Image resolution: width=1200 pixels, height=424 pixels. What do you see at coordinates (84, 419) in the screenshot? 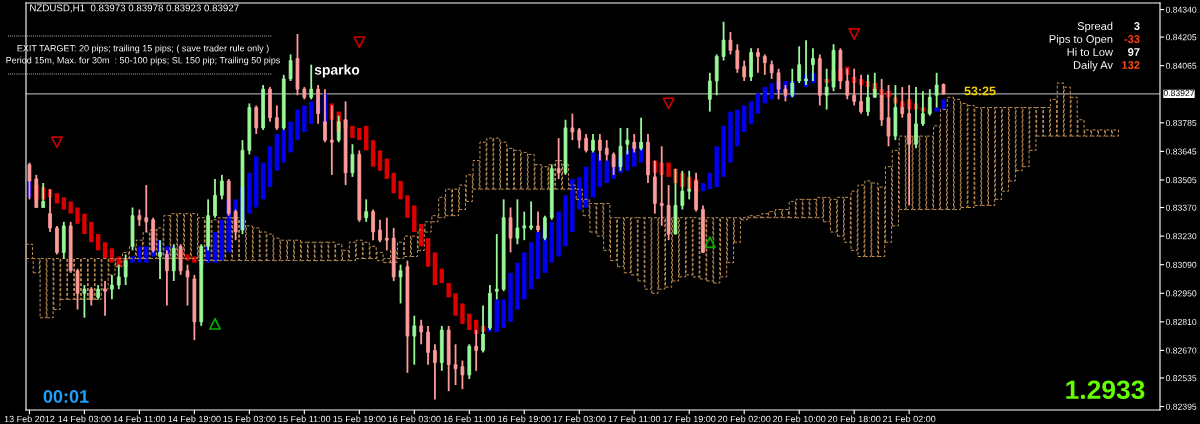
I see `x-tick-label: 14 Feb 03:00` at bounding box center [84, 419].